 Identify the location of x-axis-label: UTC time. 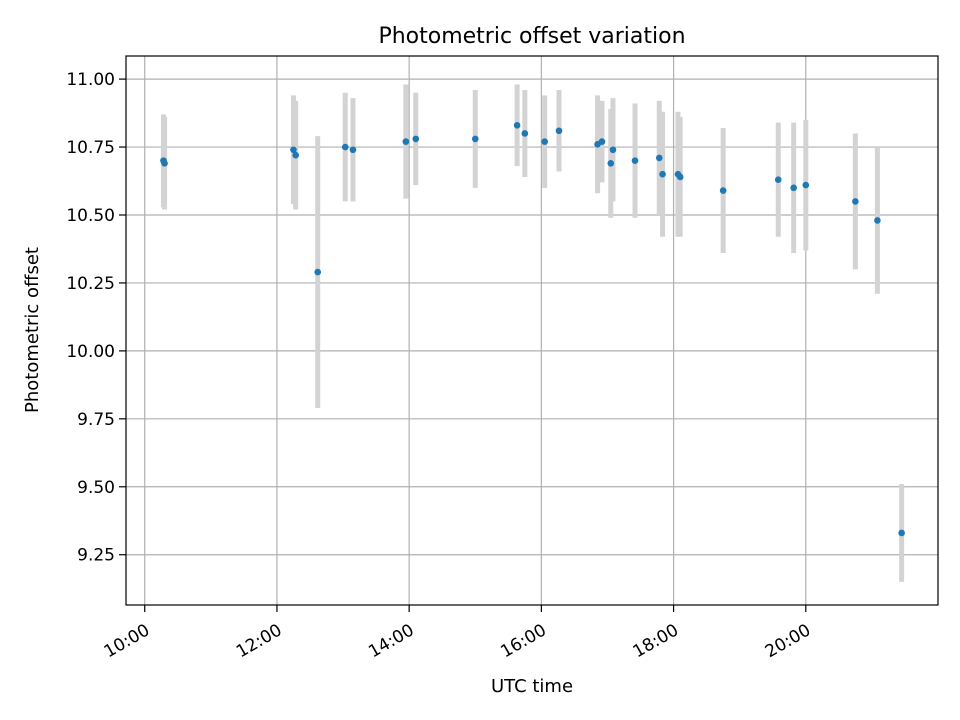
(532, 686).